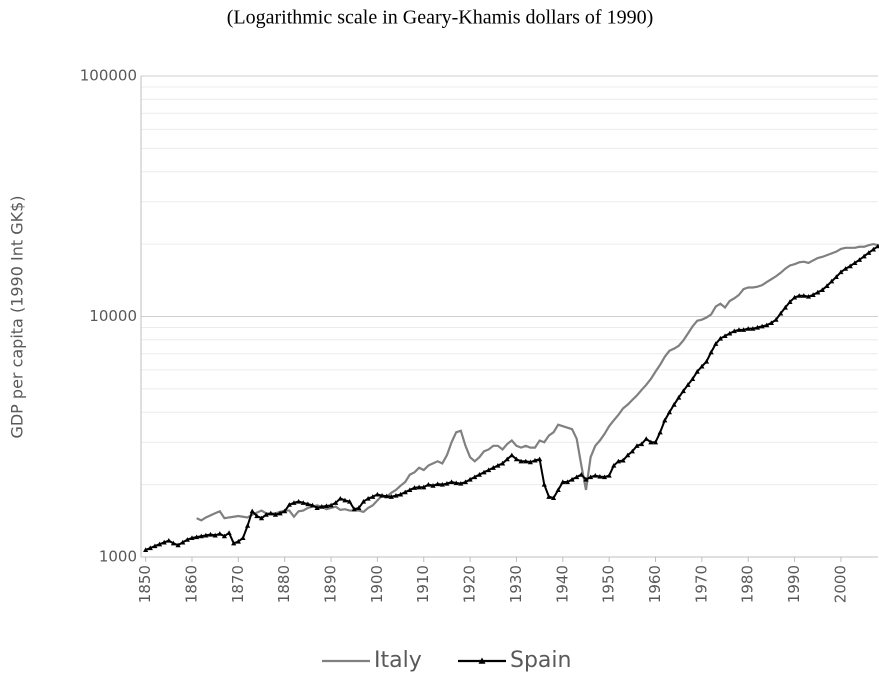 The image size is (879, 675). I want to click on x-tick-label: 1910, so click(423, 584).